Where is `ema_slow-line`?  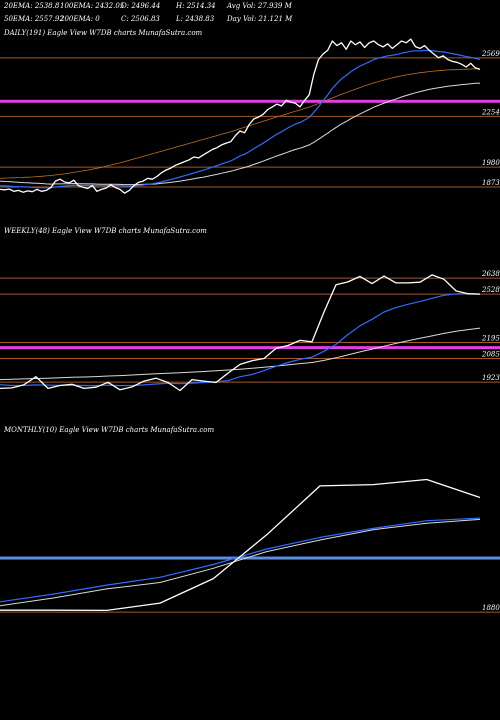 ema_slow-line is located at coordinates (240, 123).